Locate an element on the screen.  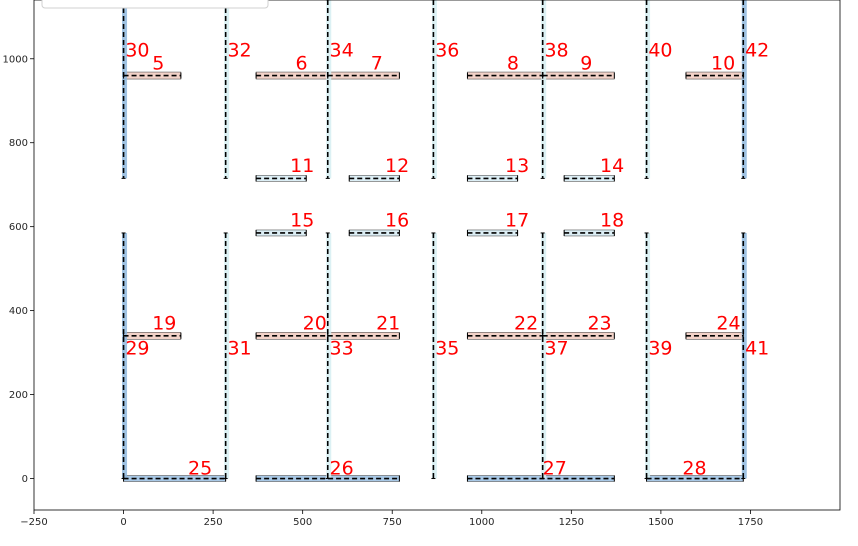
y-tick-label-200: 200 is located at coordinates (18, 395).